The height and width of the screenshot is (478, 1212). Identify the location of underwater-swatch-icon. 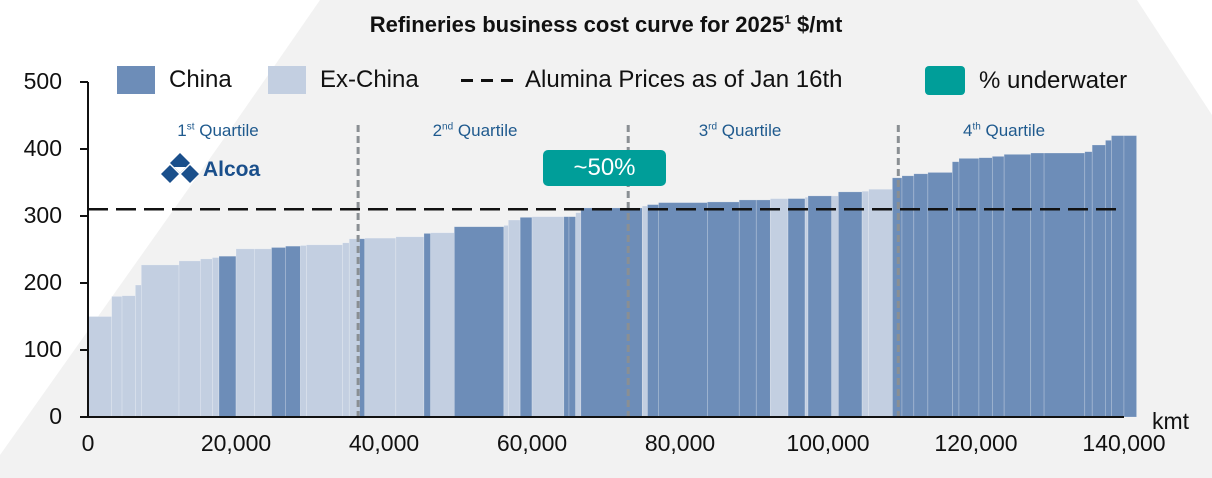
(945, 80).